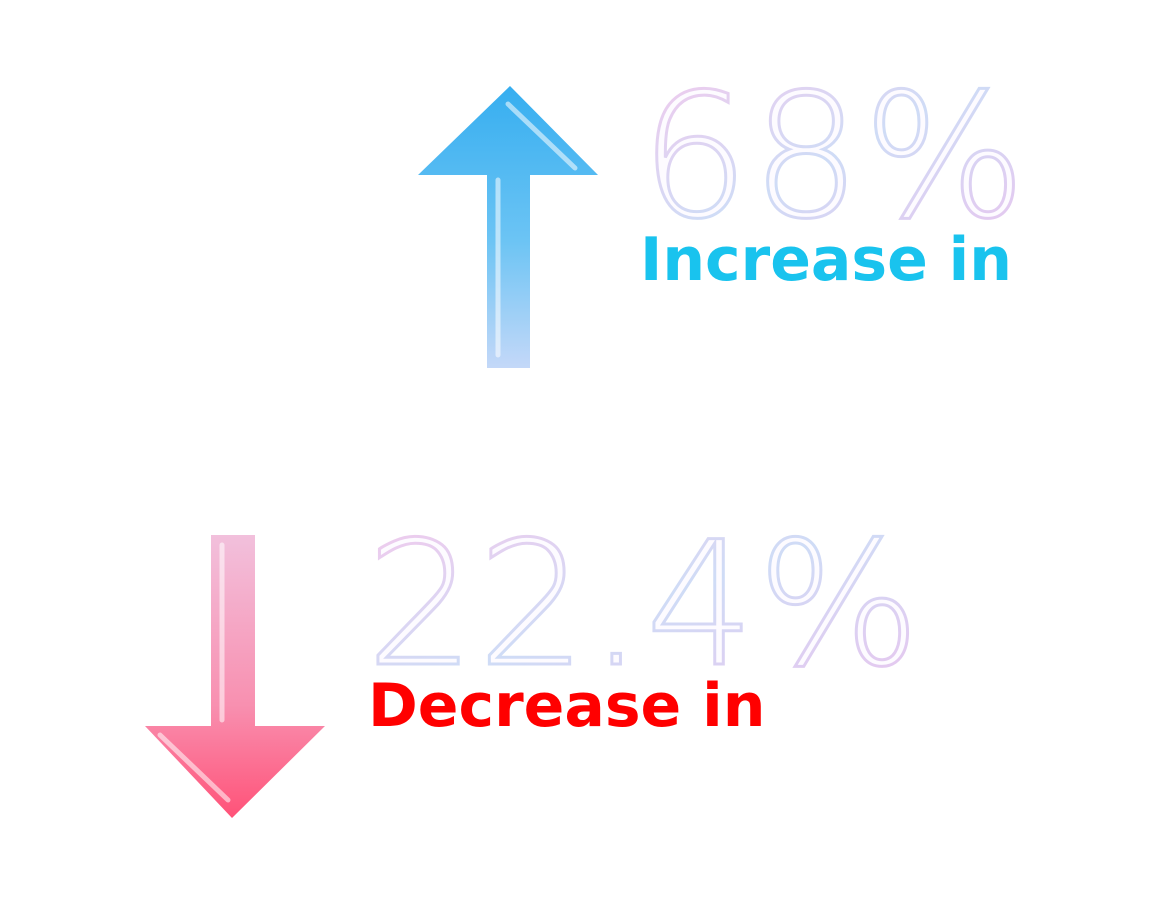 Image resolution: width=1152 pixels, height=902 pixels. I want to click on up-arrow, so click(508, 227).